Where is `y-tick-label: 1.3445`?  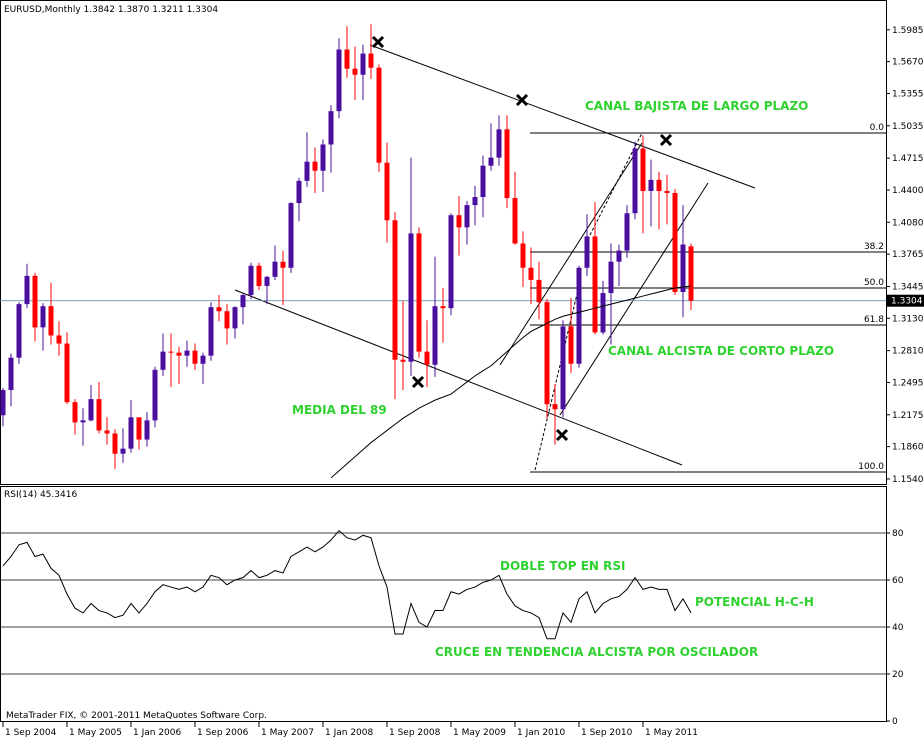
y-tick-label: 1.3445 is located at coordinates (908, 287).